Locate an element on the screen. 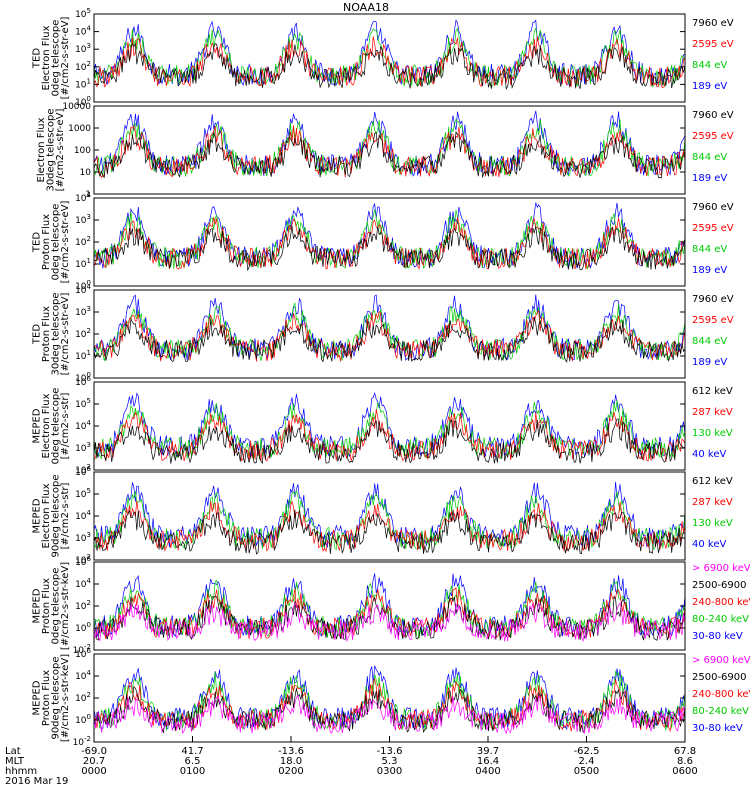 This screenshot has width=750, height=800. panel-8-frame is located at coordinates (389, 698).